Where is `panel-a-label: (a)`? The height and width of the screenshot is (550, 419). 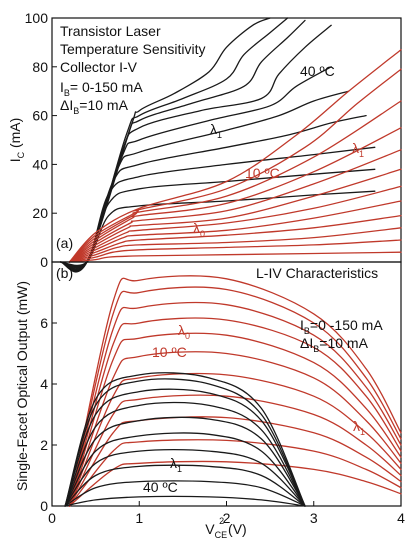
panel-a-label: (a) is located at coordinates (64, 243).